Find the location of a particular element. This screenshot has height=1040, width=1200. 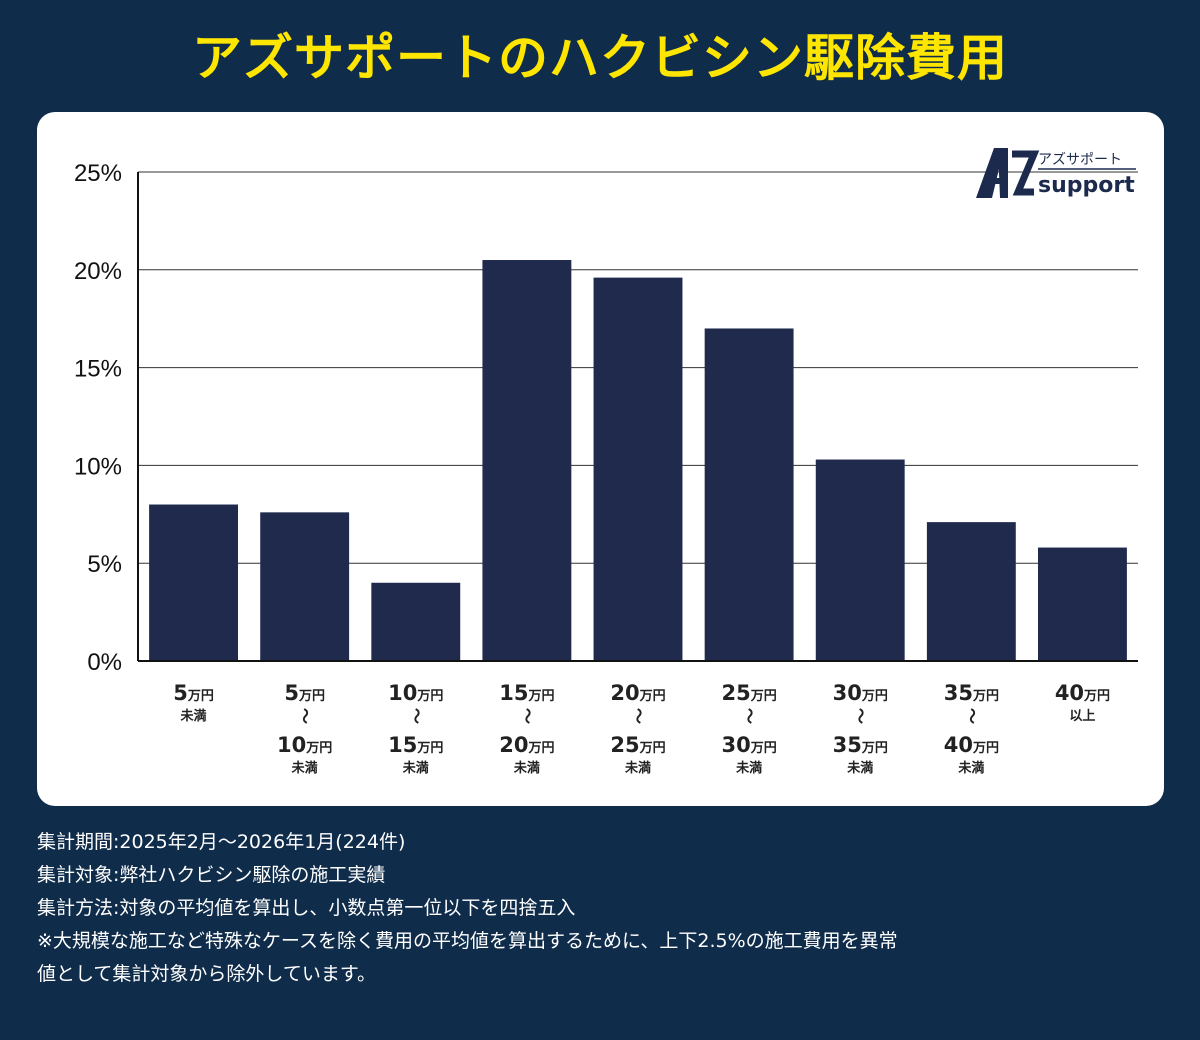

y-tick-label: 5% is located at coordinates (104, 564).